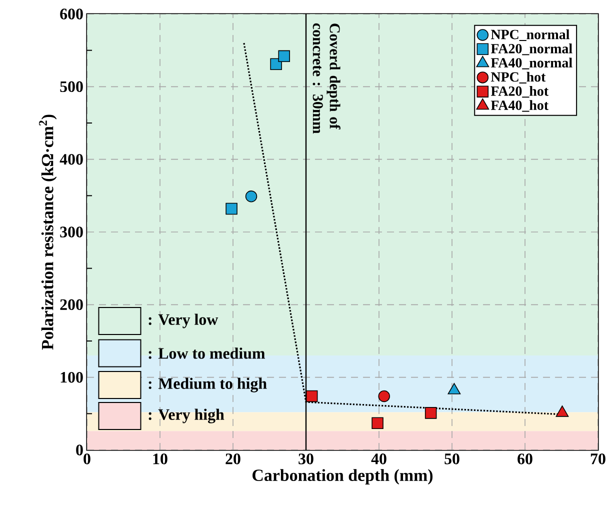 This screenshot has height=508, width=606. I want to click on legend-label: NPC_hot, so click(518, 78).